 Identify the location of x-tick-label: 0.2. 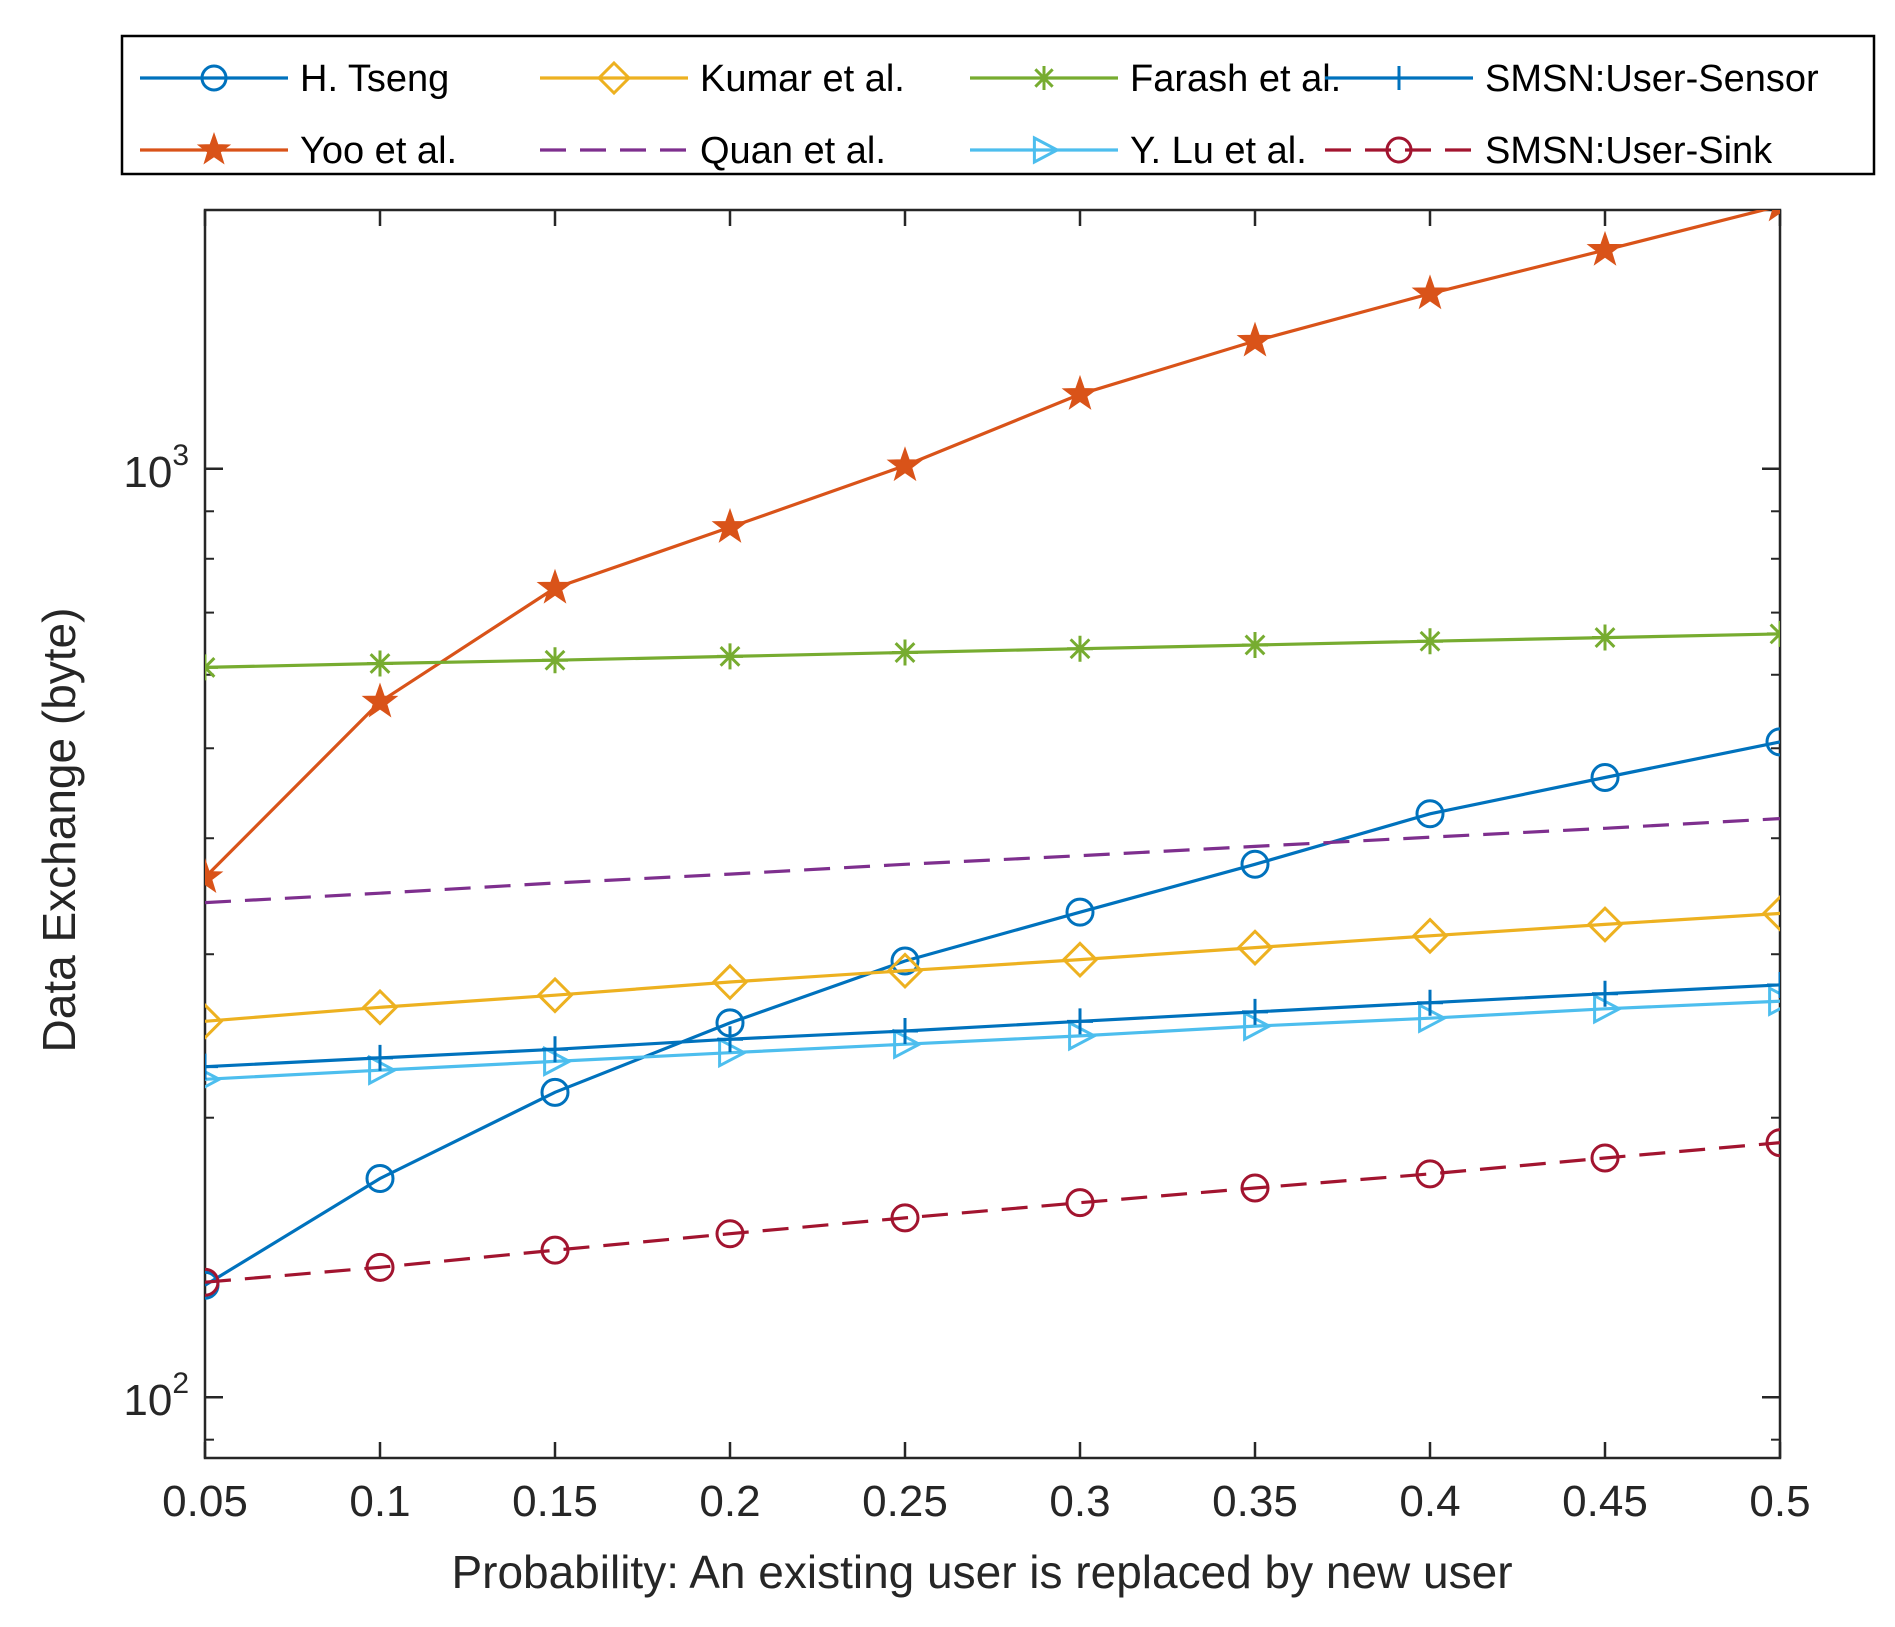
(729, 1501).